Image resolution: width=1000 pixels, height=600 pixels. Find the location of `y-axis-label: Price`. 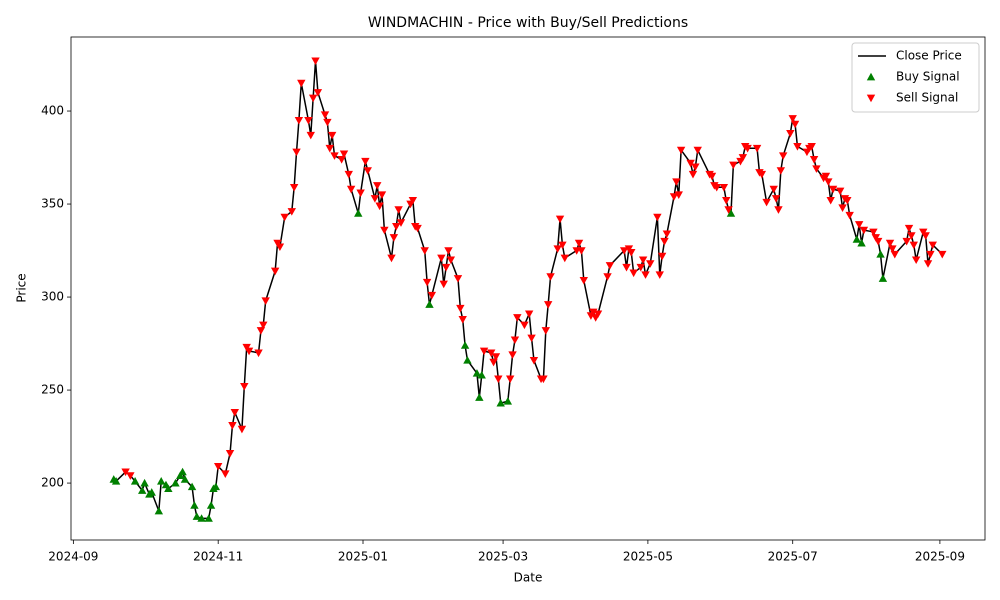

y-axis-label: Price is located at coordinates (22, 287).